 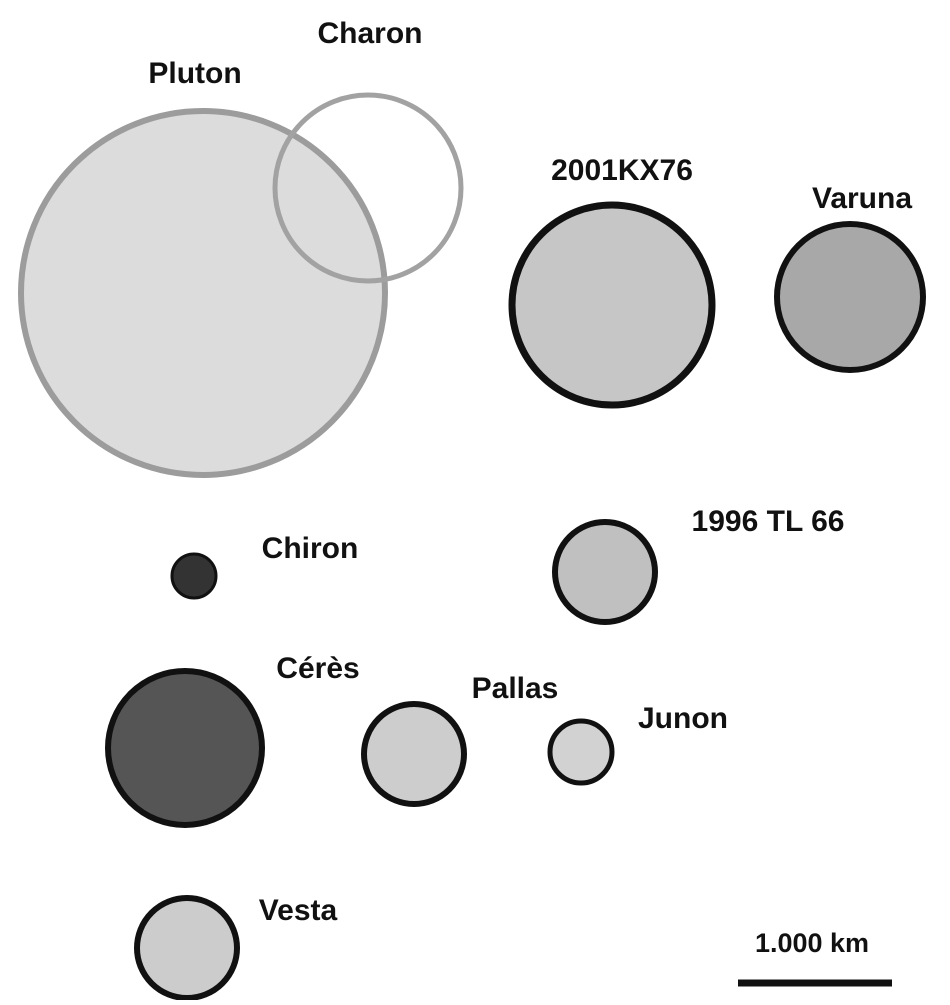 I want to click on body-label: Chiron, so click(x=310, y=548).